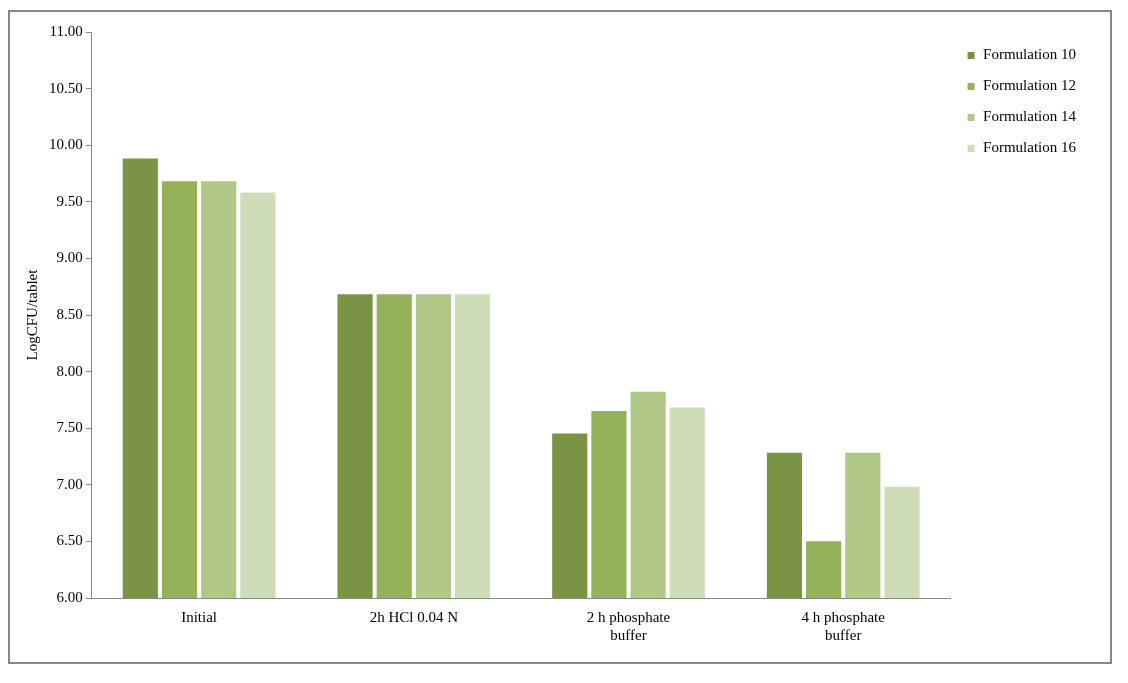  What do you see at coordinates (1030, 54) in the screenshot?
I see `legend-label: Formulation 10` at bounding box center [1030, 54].